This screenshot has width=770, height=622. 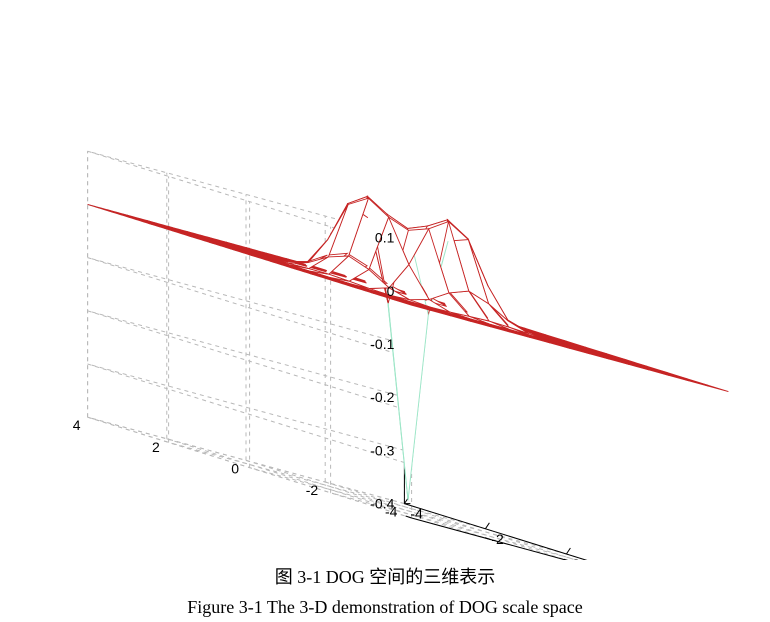 I want to click on y-tick-label: -4, so click(x=391, y=512).